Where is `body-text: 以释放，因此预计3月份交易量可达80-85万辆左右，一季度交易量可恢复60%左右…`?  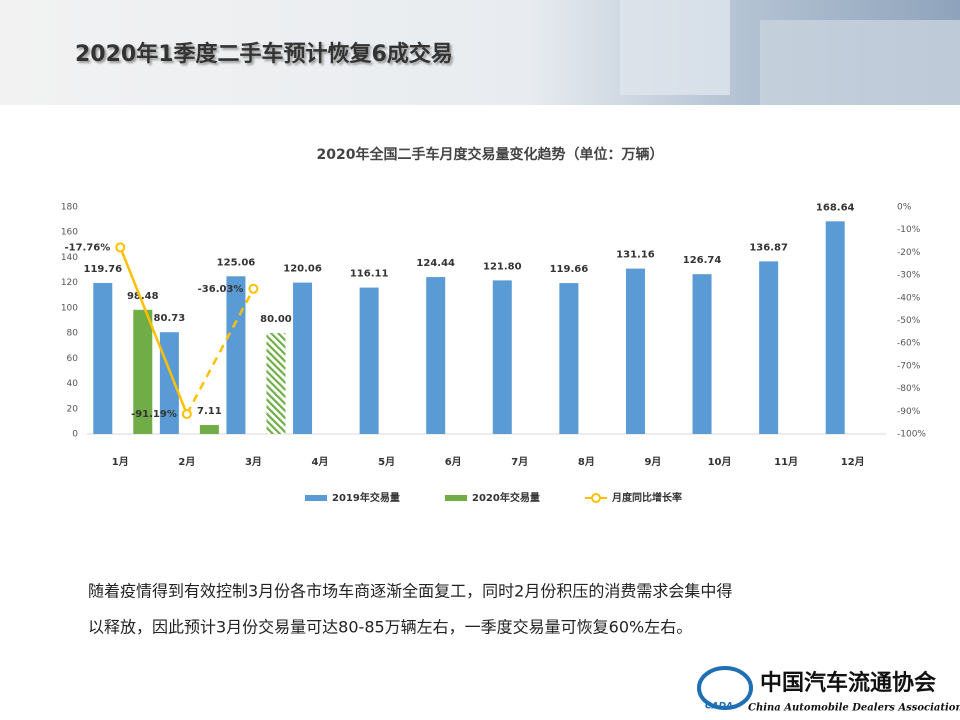 body-text: 以释放，因此预计3月份交易量可达80-85万辆左右，一季度交易量可恢复60%左右… is located at coordinates (390, 627).